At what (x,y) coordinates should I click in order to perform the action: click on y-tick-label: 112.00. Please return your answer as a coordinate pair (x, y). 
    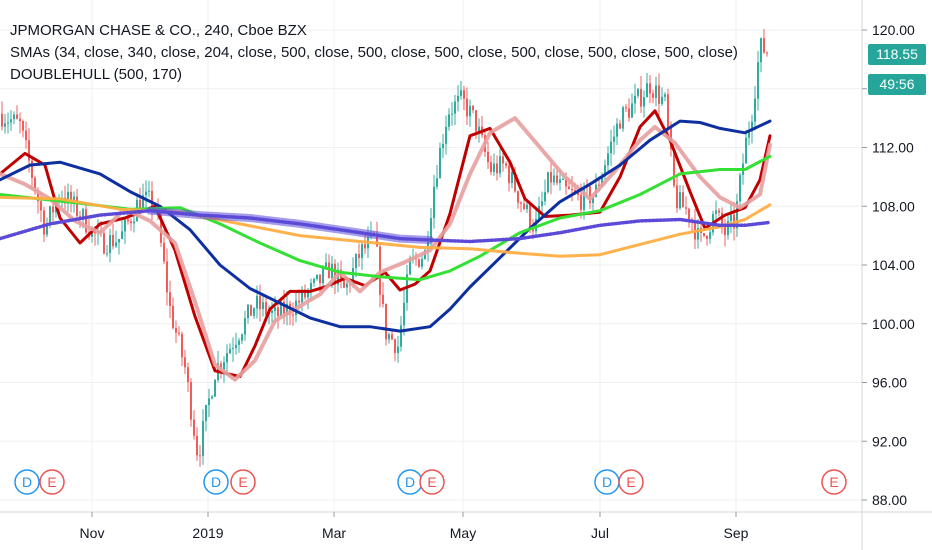
    Looking at the image, I should click on (893, 148).